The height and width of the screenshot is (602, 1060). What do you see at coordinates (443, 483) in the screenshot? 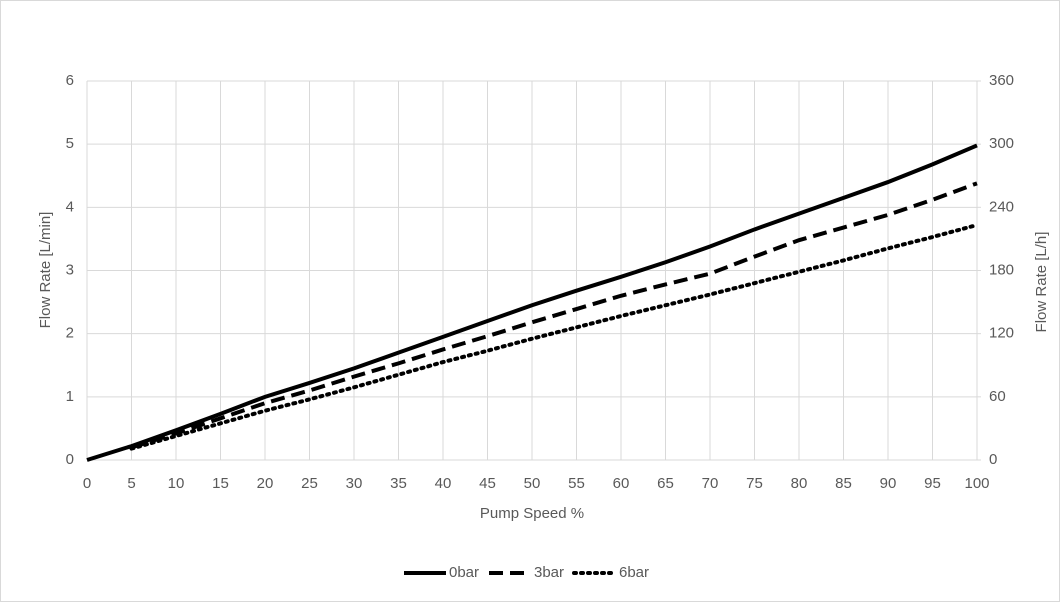
I see `x-tick-label: 40` at bounding box center [443, 483].